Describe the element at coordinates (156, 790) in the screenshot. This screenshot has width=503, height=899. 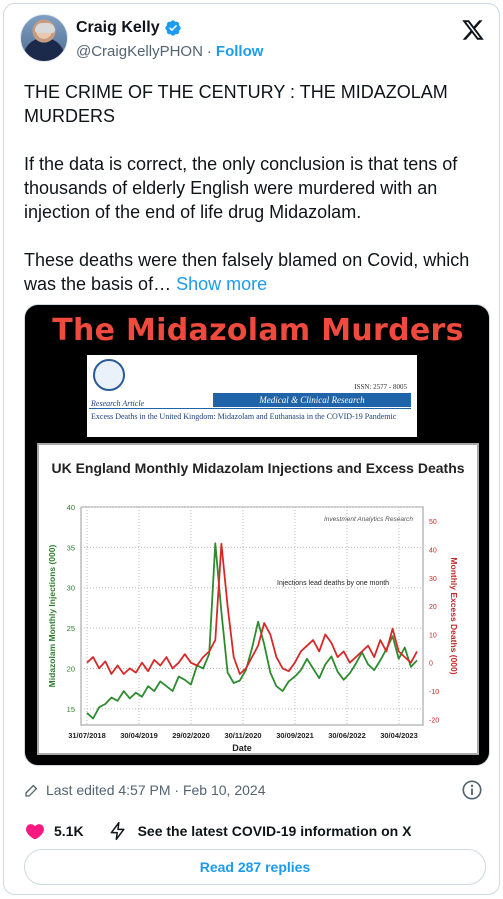
I see `edited-text: Last edited 4:57 PM · Feb 10, 2024` at that location.